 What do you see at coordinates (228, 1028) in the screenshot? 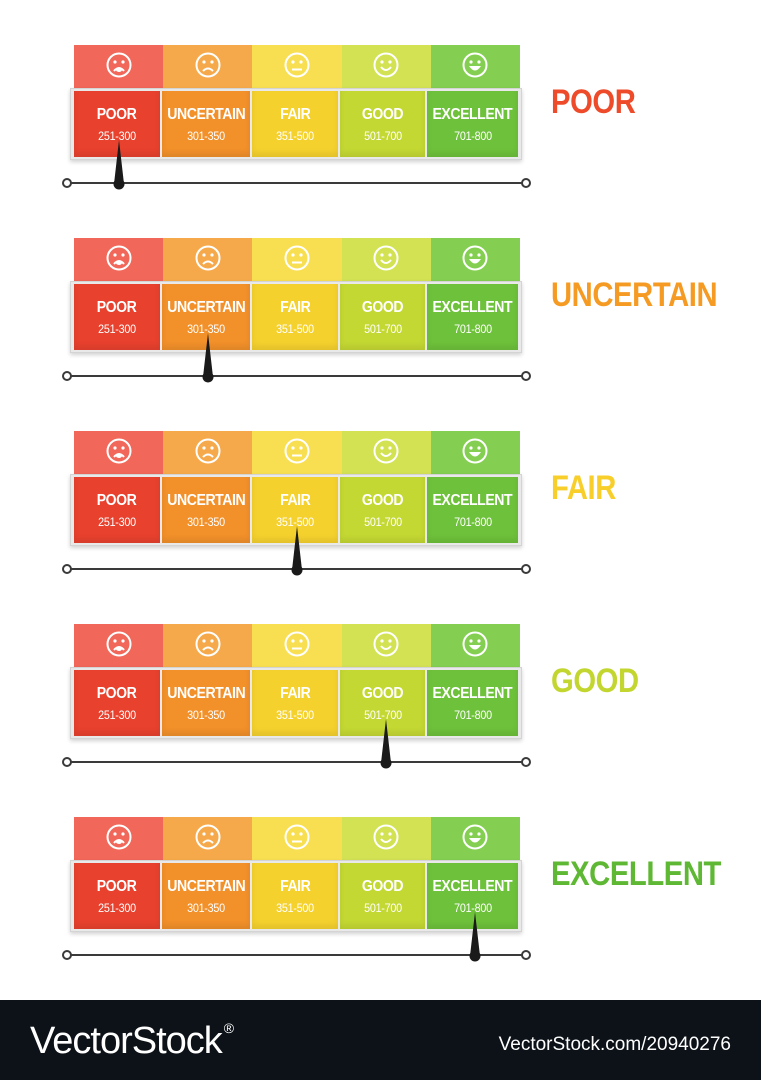
I see `brand-registered-mark: ®` at bounding box center [228, 1028].